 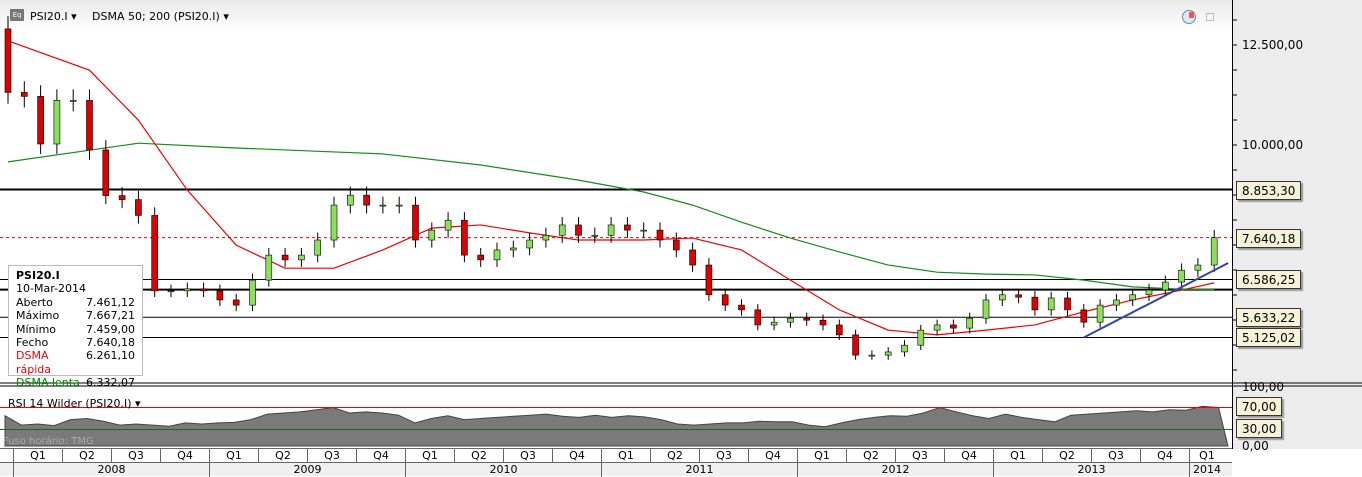 What do you see at coordinates (1156, 300) in the screenshot?
I see `trend-line` at bounding box center [1156, 300].